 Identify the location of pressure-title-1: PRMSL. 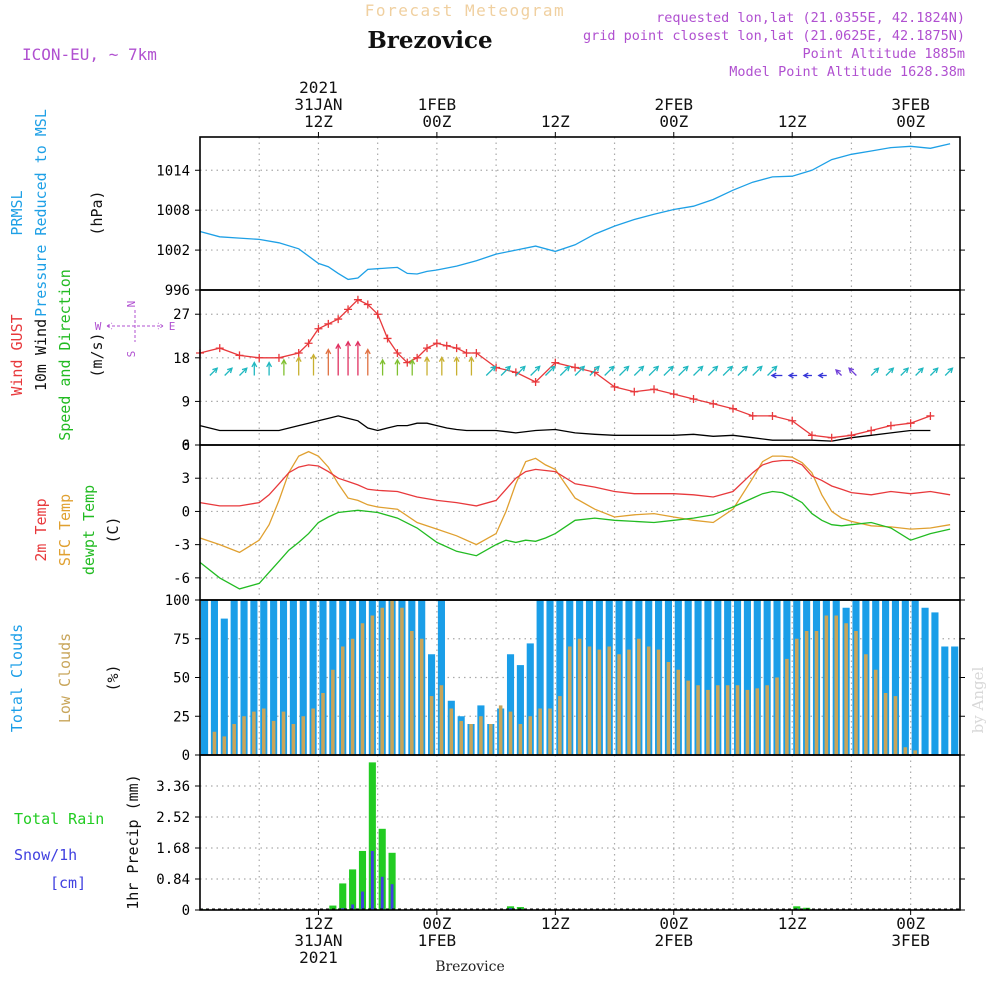
(17, 212).